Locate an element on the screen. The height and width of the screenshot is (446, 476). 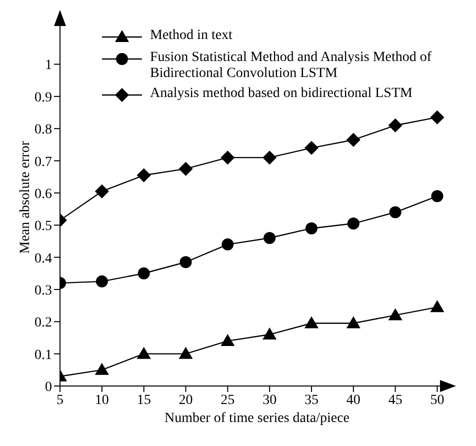
legend-label: Method in text is located at coordinates (191, 36).